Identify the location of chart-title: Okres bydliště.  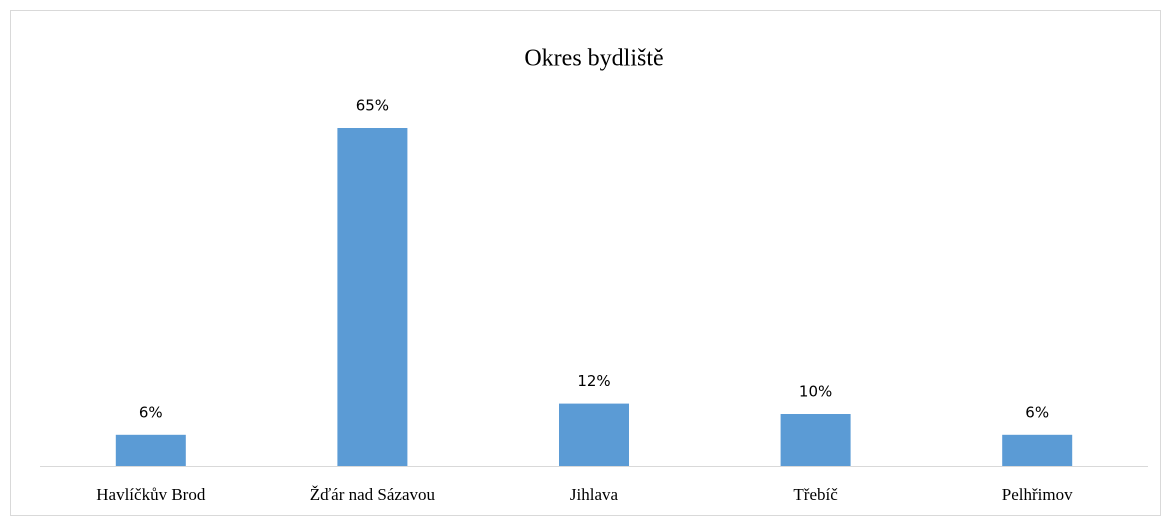
(593, 59).